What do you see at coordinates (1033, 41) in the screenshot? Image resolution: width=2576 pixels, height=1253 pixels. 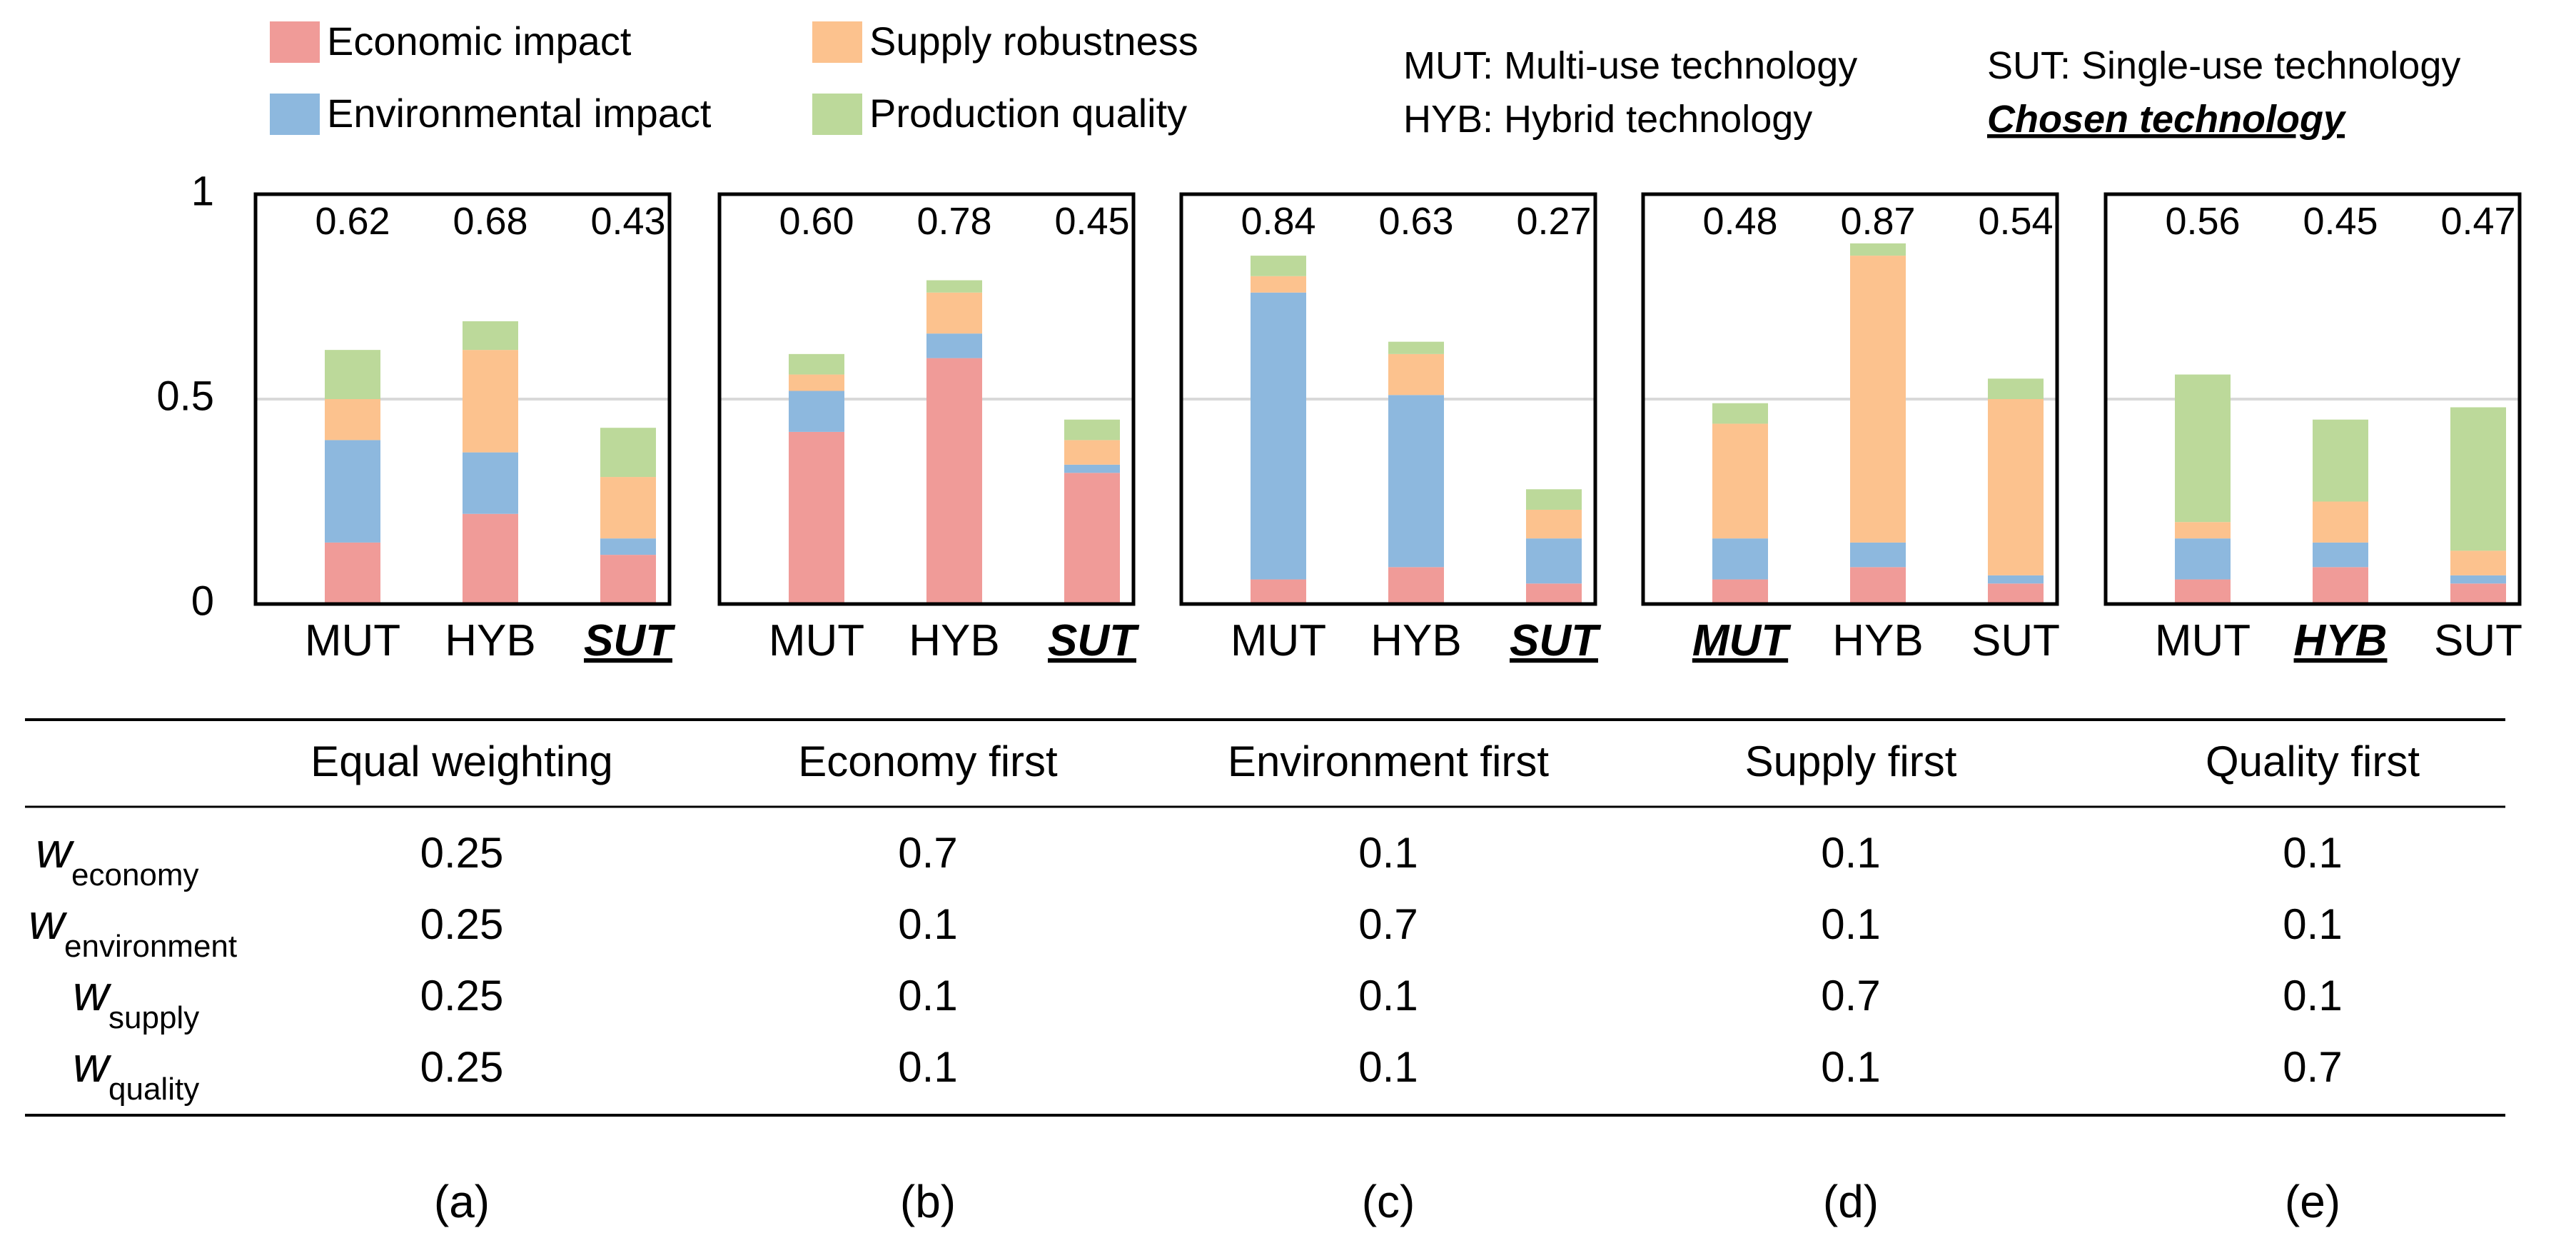 I see `legend-label-supply: Supply robustness` at bounding box center [1033, 41].